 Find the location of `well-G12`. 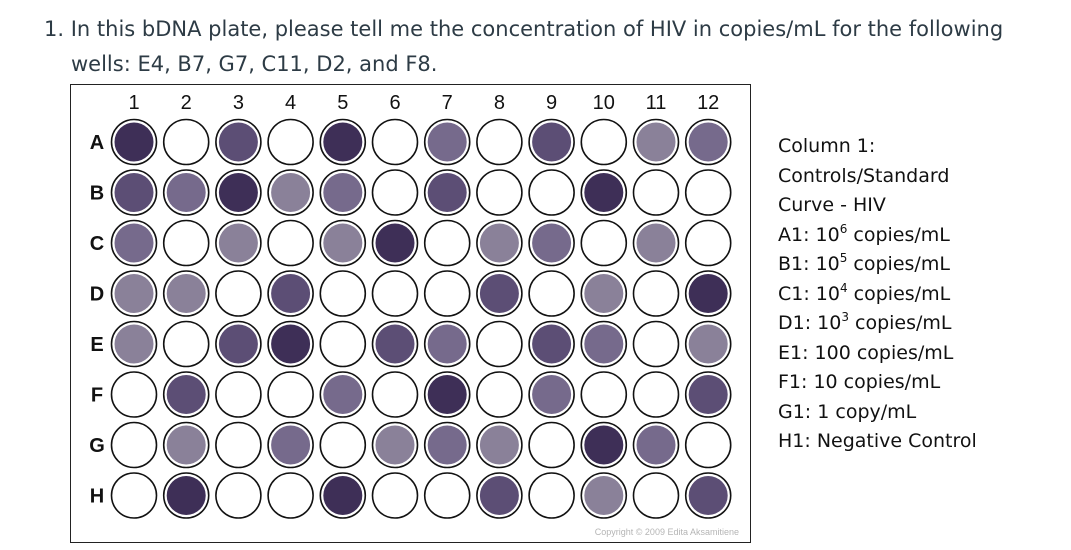

well-G12 is located at coordinates (708, 445).